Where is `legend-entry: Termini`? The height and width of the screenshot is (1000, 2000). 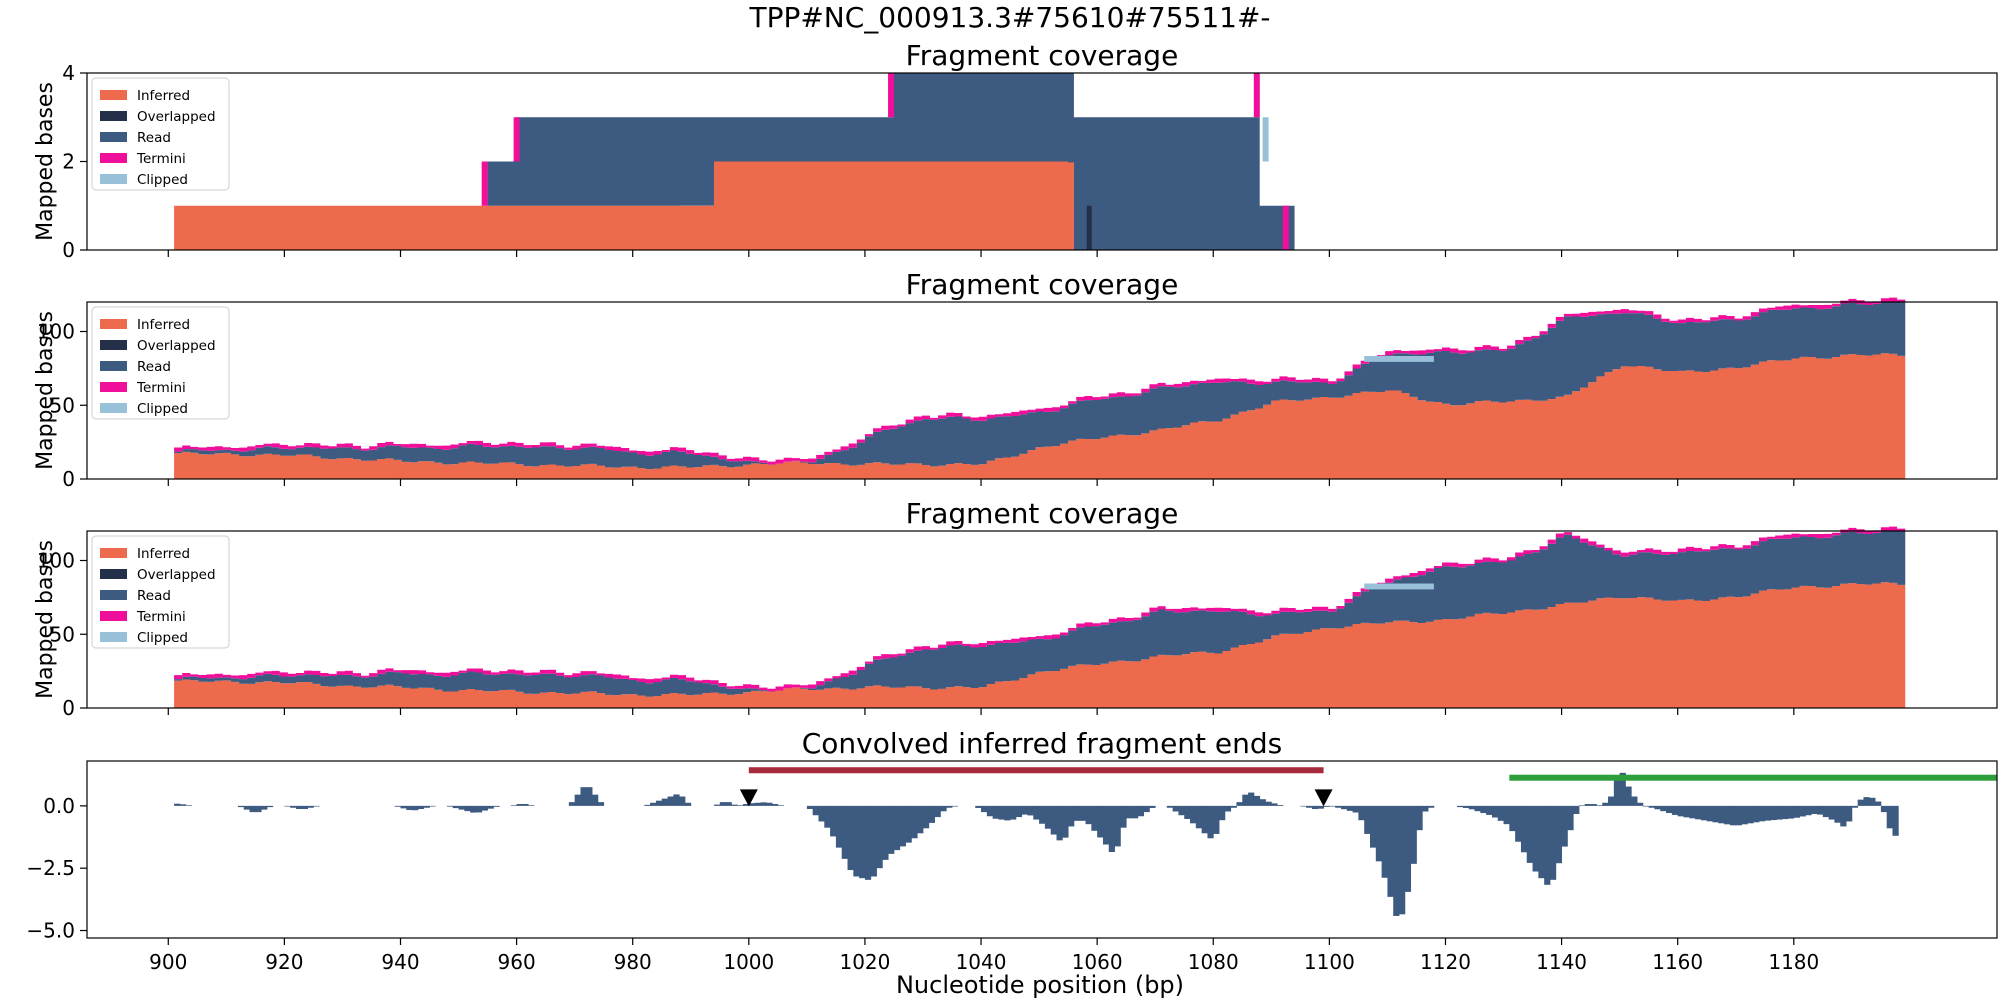
legend-entry: Termini is located at coordinates (161, 617).